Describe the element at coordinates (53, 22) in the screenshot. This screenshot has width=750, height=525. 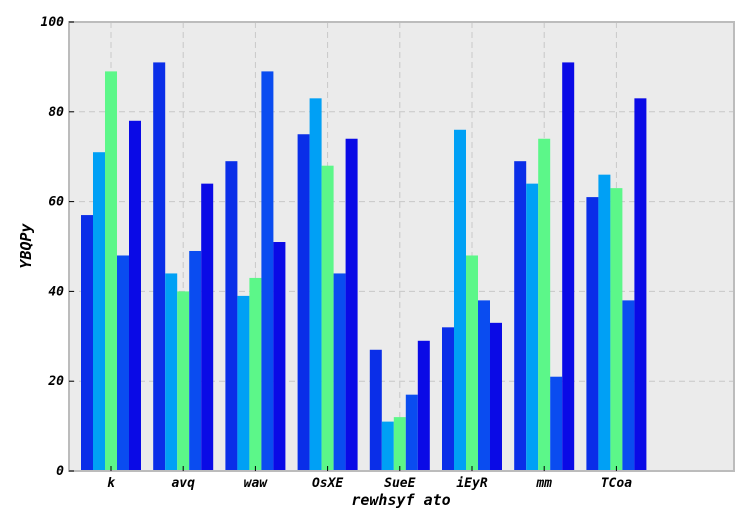
I see `y-tick-label: 100` at that location.